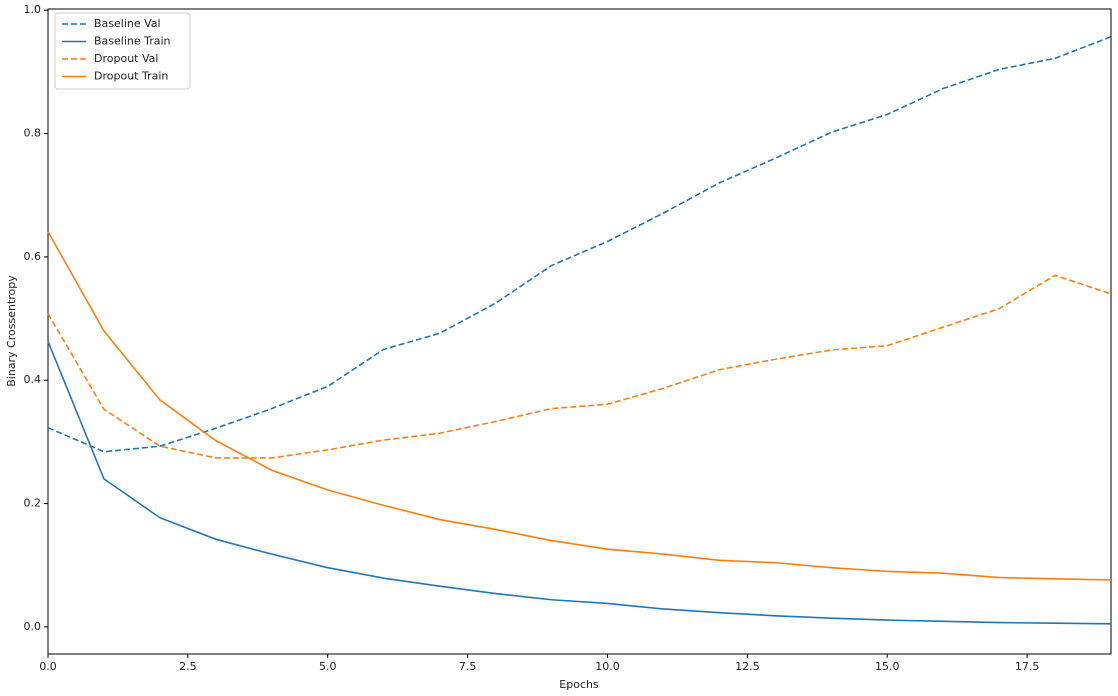  Describe the element at coordinates (579, 684) in the screenshot. I see `x-axis-label: Epochs` at that location.